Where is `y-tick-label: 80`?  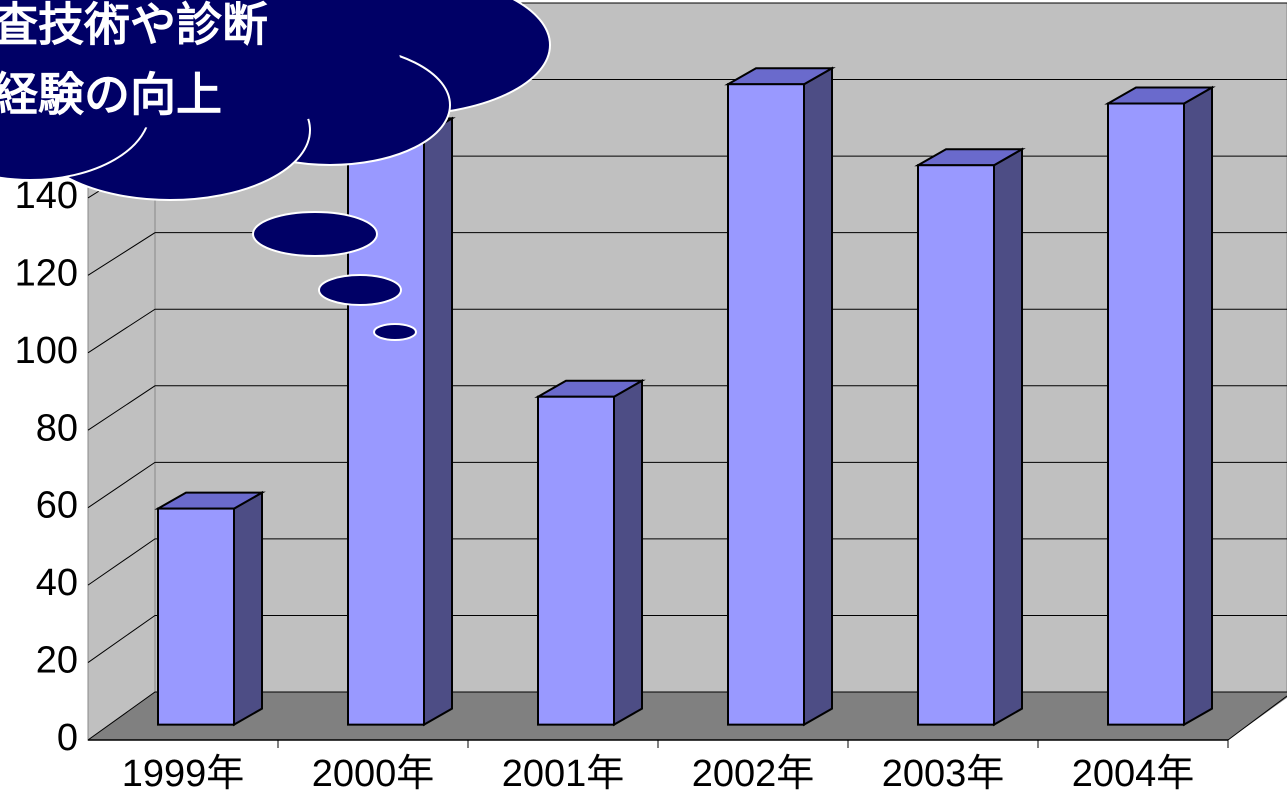 y-tick-label: 80 is located at coordinates (57, 428).